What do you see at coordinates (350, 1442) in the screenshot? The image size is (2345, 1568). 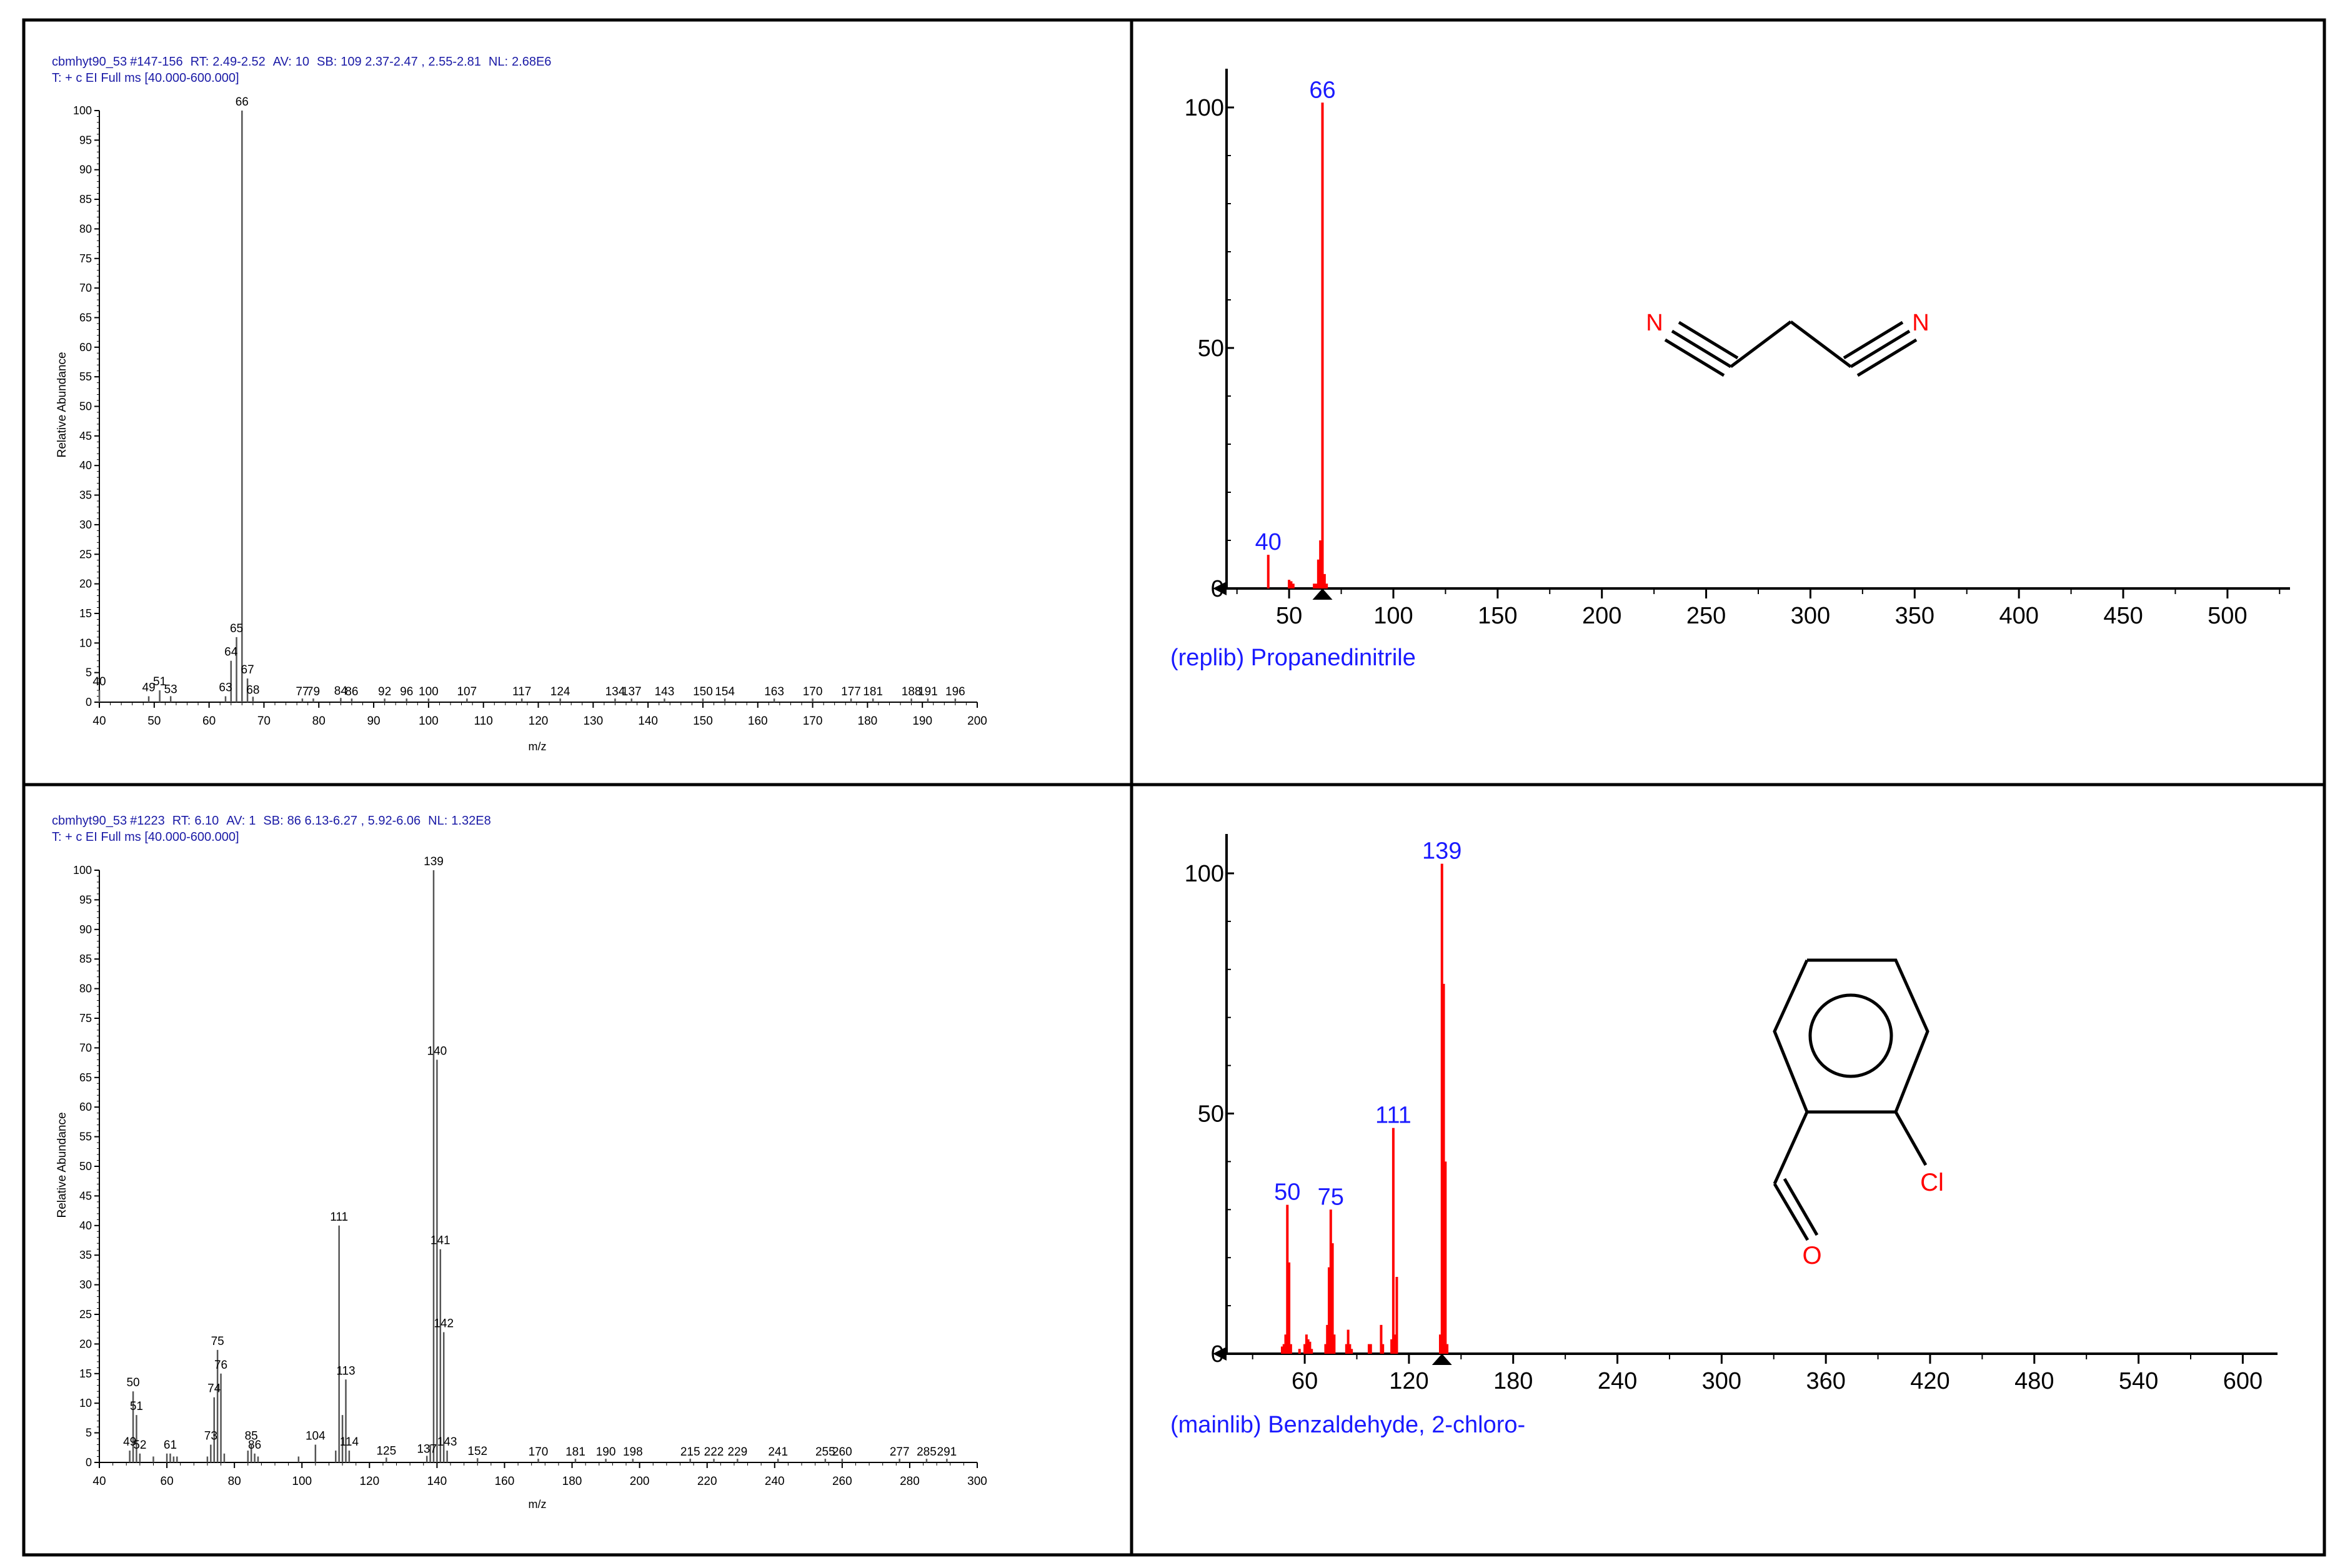 I see `peak-label-114: 114` at bounding box center [350, 1442].